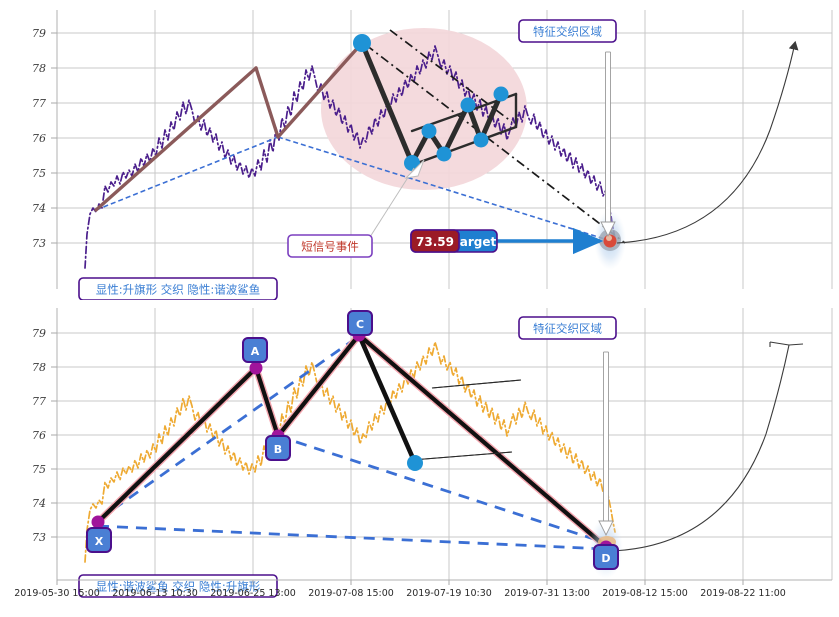 This screenshot has width=839, height=617. What do you see at coordinates (39, 208) in the screenshot?
I see `top-ytick-74: 74` at bounding box center [39, 208].